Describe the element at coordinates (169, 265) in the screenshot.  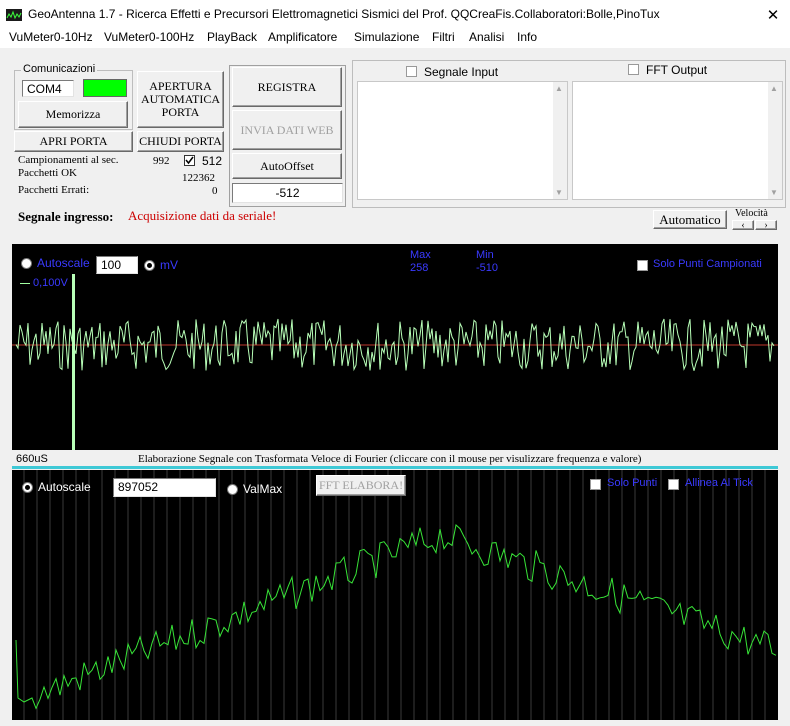
I see `scope-unit-label: mV` at that location.